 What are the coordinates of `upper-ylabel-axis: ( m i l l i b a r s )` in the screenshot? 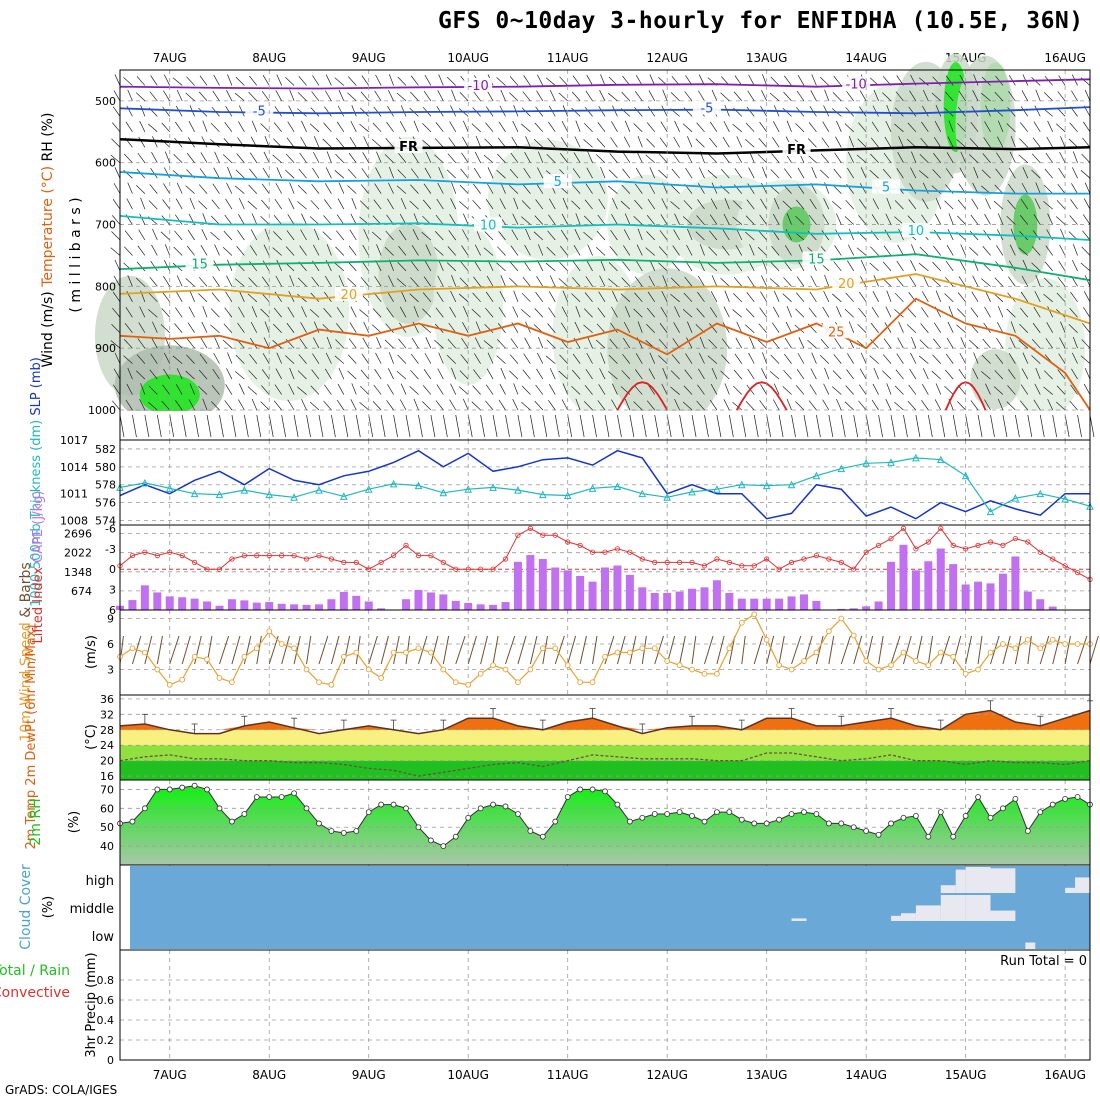 It's located at (76, 254).